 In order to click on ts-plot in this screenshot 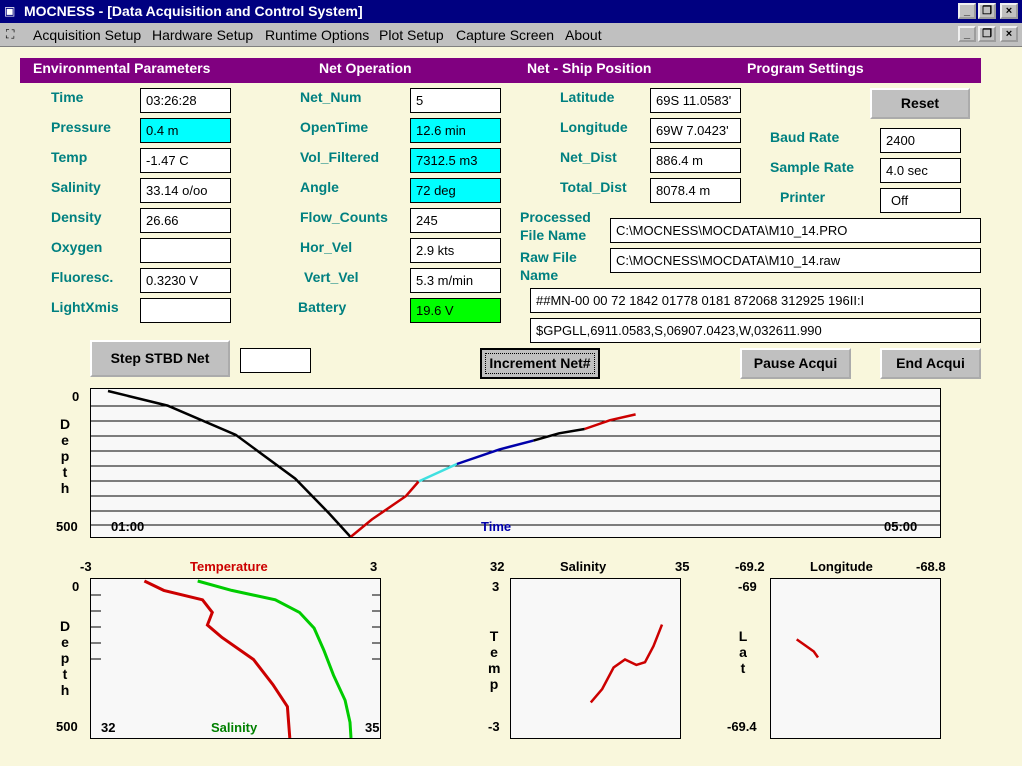, I will do `click(595, 658)`.